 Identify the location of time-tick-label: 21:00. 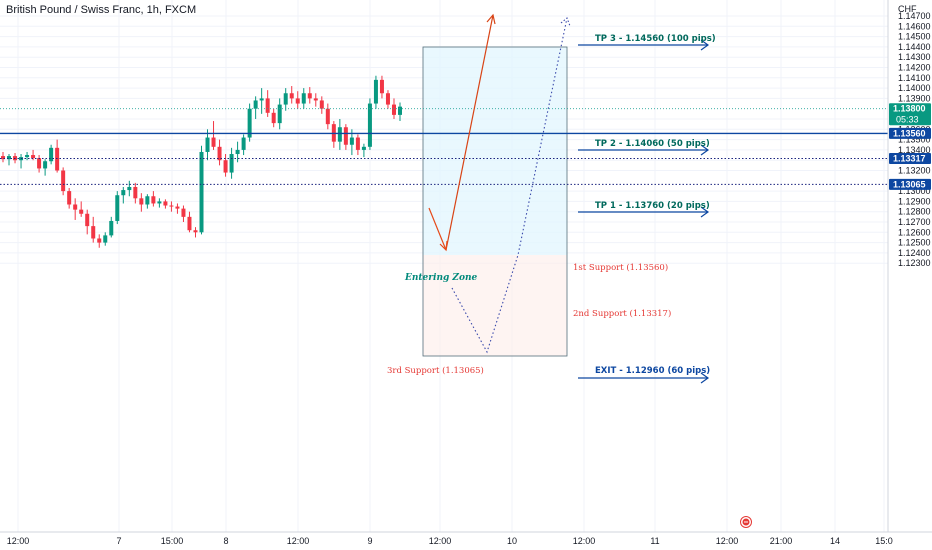
(781, 541).